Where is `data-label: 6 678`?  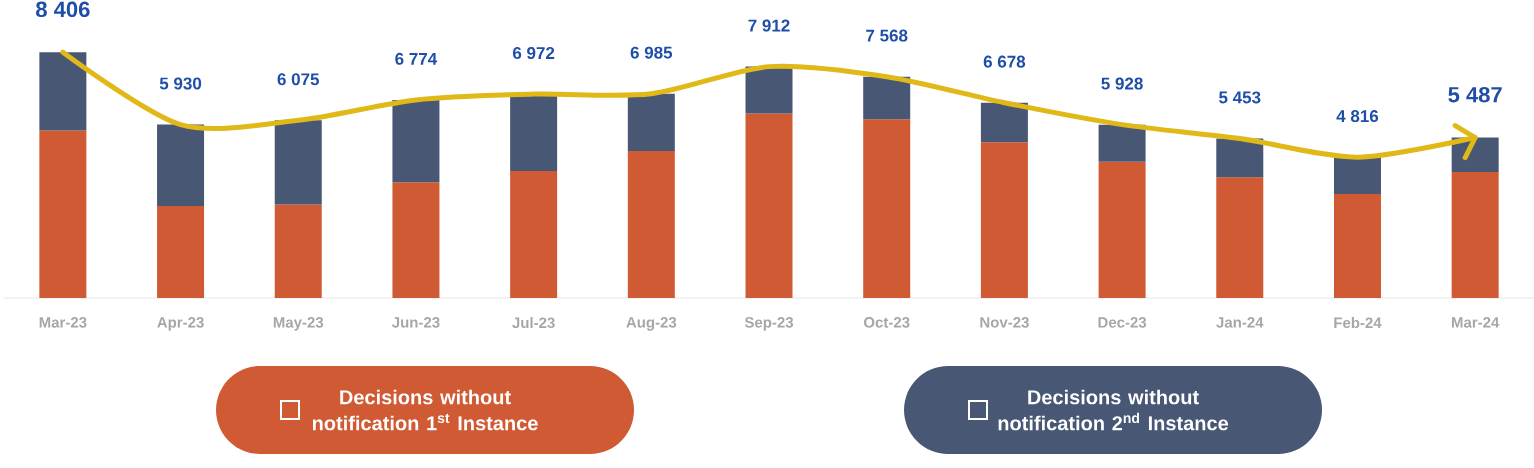
data-label: 6 678 is located at coordinates (1004, 61).